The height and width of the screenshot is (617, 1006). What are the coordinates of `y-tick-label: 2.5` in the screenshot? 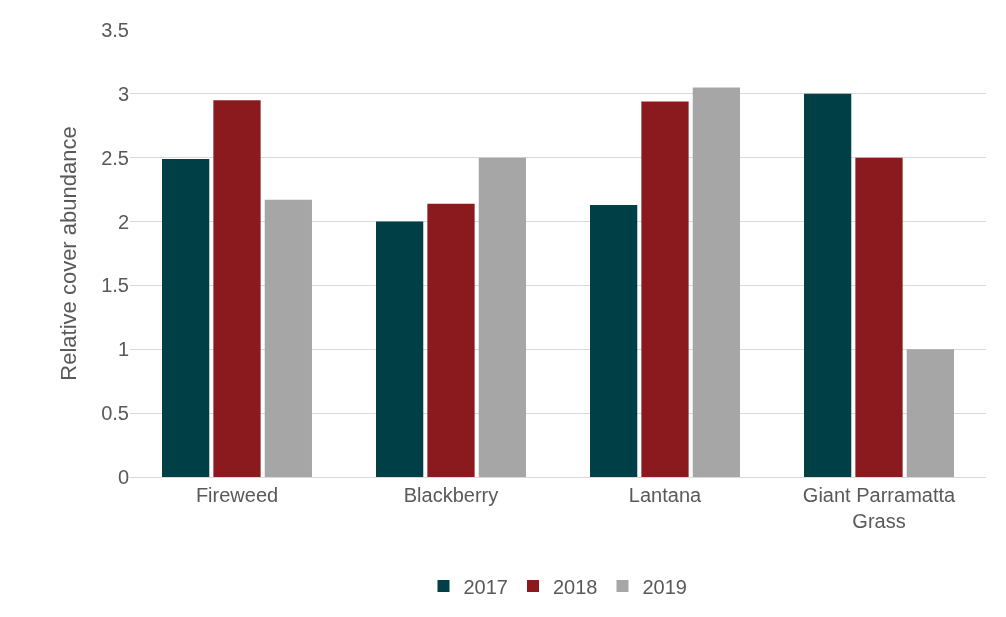 It's located at (115, 157).